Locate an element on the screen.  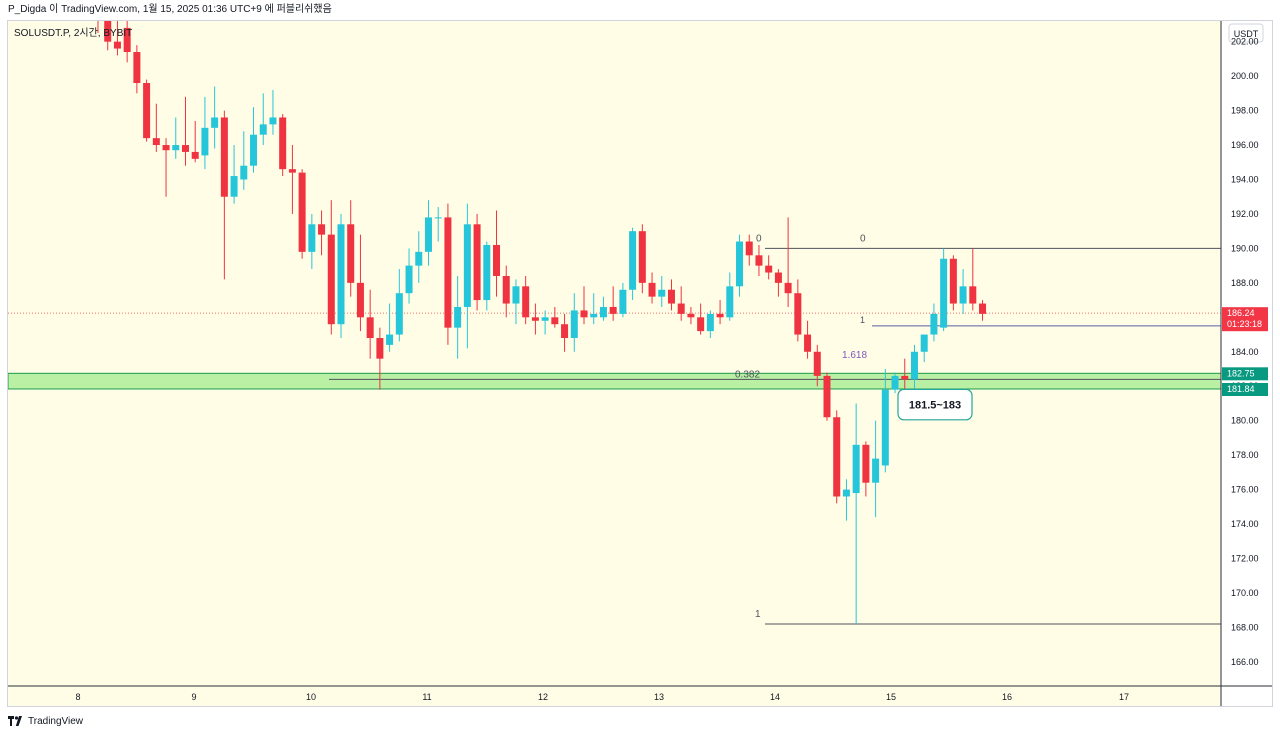
author-name: P_Digda is located at coordinates (27, 9).